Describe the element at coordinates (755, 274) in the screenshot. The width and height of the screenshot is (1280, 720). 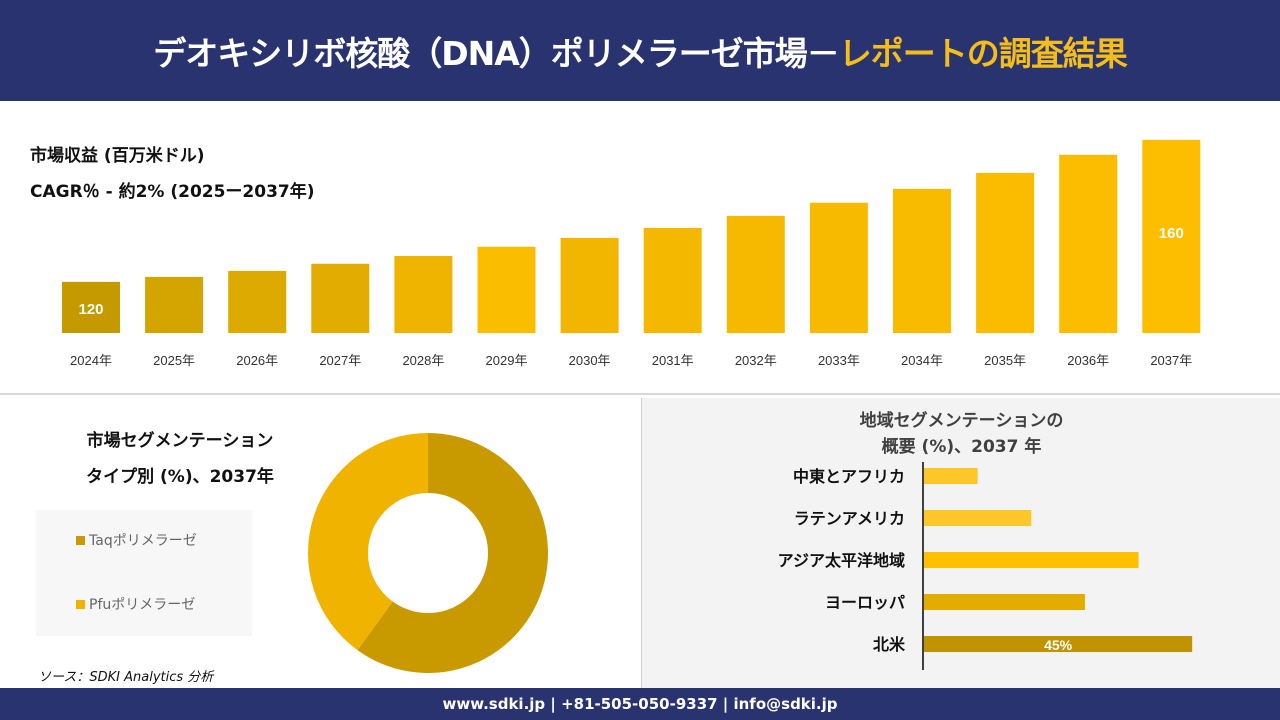
I see `bar-2032年` at that location.